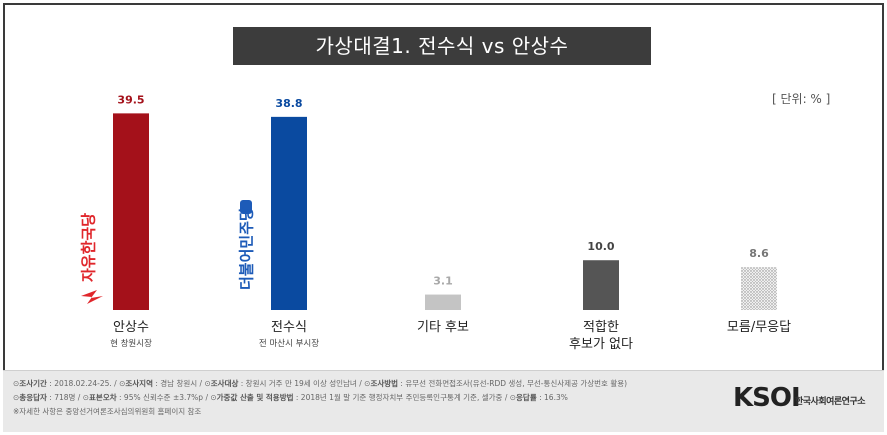 The image size is (887, 435). I want to click on ksoi-logo-text: KSOI, so click(767, 398).